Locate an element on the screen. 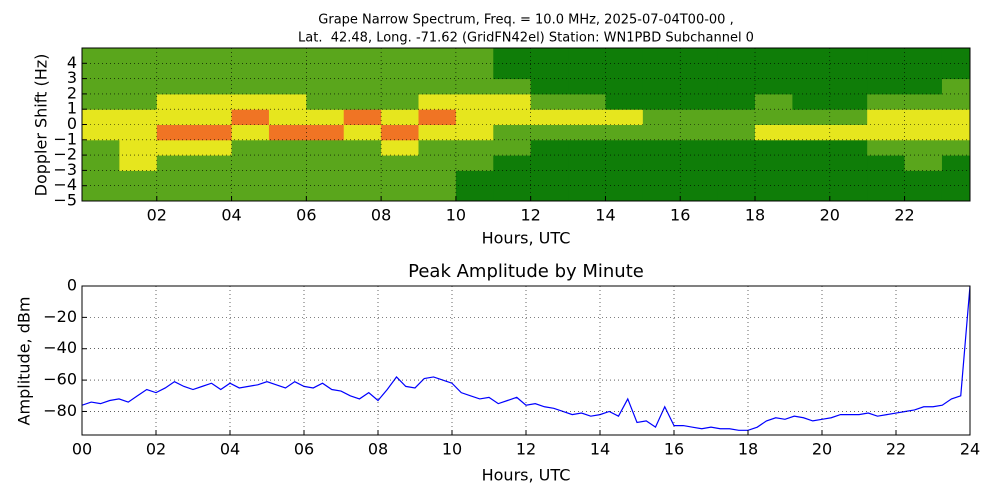  x-tick-label: 08 is located at coordinates (381, 215).